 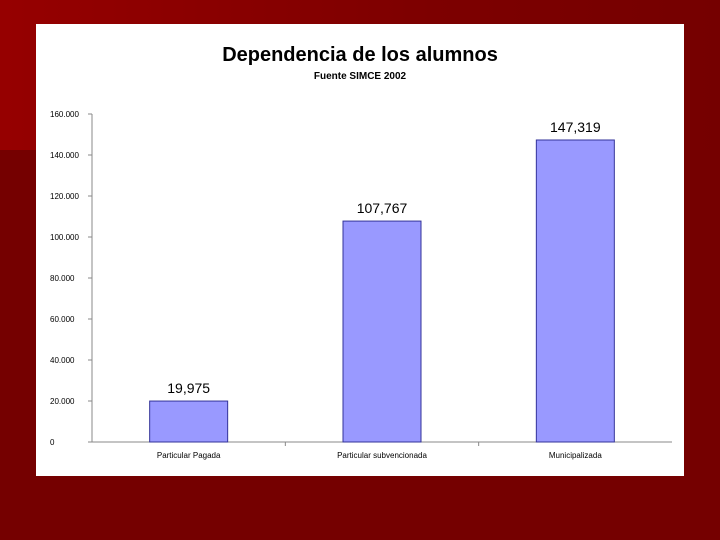 I want to click on y-tick-label: 80.000, so click(x=62, y=278).